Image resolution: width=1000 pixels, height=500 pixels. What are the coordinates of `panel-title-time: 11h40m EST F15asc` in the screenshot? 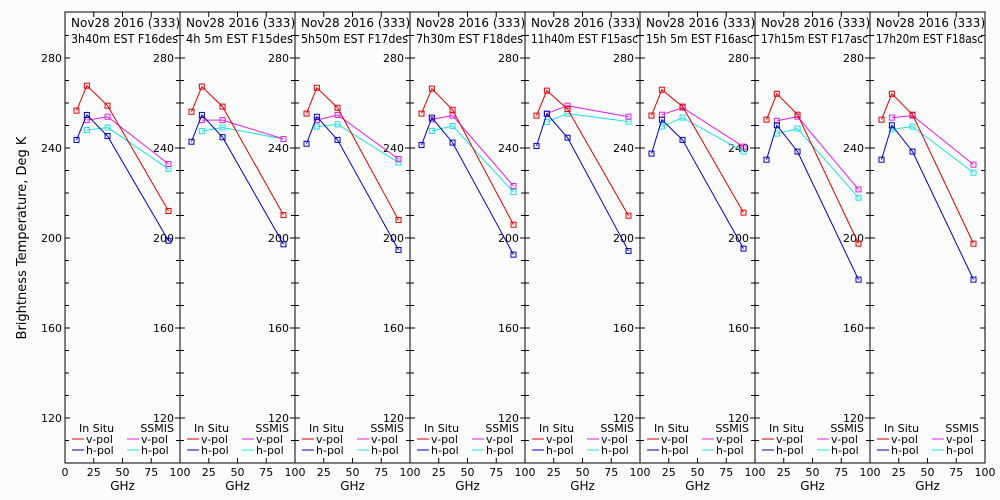 It's located at (584, 39).